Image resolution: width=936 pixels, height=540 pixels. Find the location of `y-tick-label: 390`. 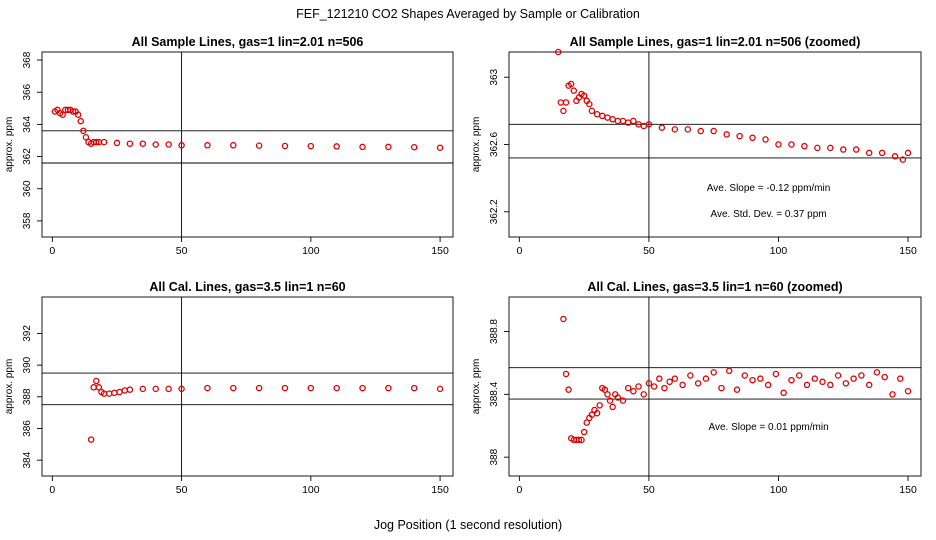

y-tick-label: 390 is located at coordinates (27, 364).